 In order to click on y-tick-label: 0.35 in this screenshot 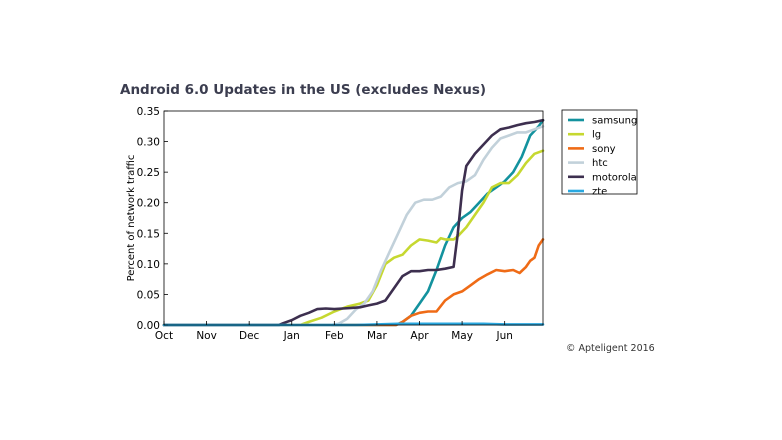, I will do `click(148, 112)`.